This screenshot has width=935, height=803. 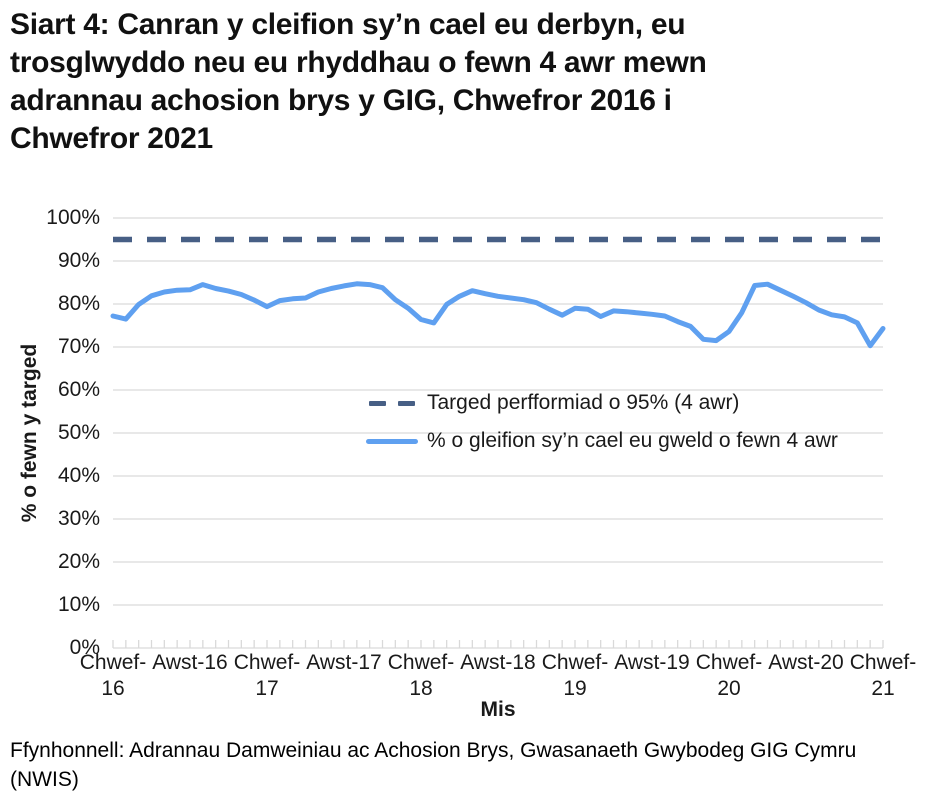 What do you see at coordinates (392, 441) in the screenshot?
I see `solid-line-swatch-icon` at bounding box center [392, 441].